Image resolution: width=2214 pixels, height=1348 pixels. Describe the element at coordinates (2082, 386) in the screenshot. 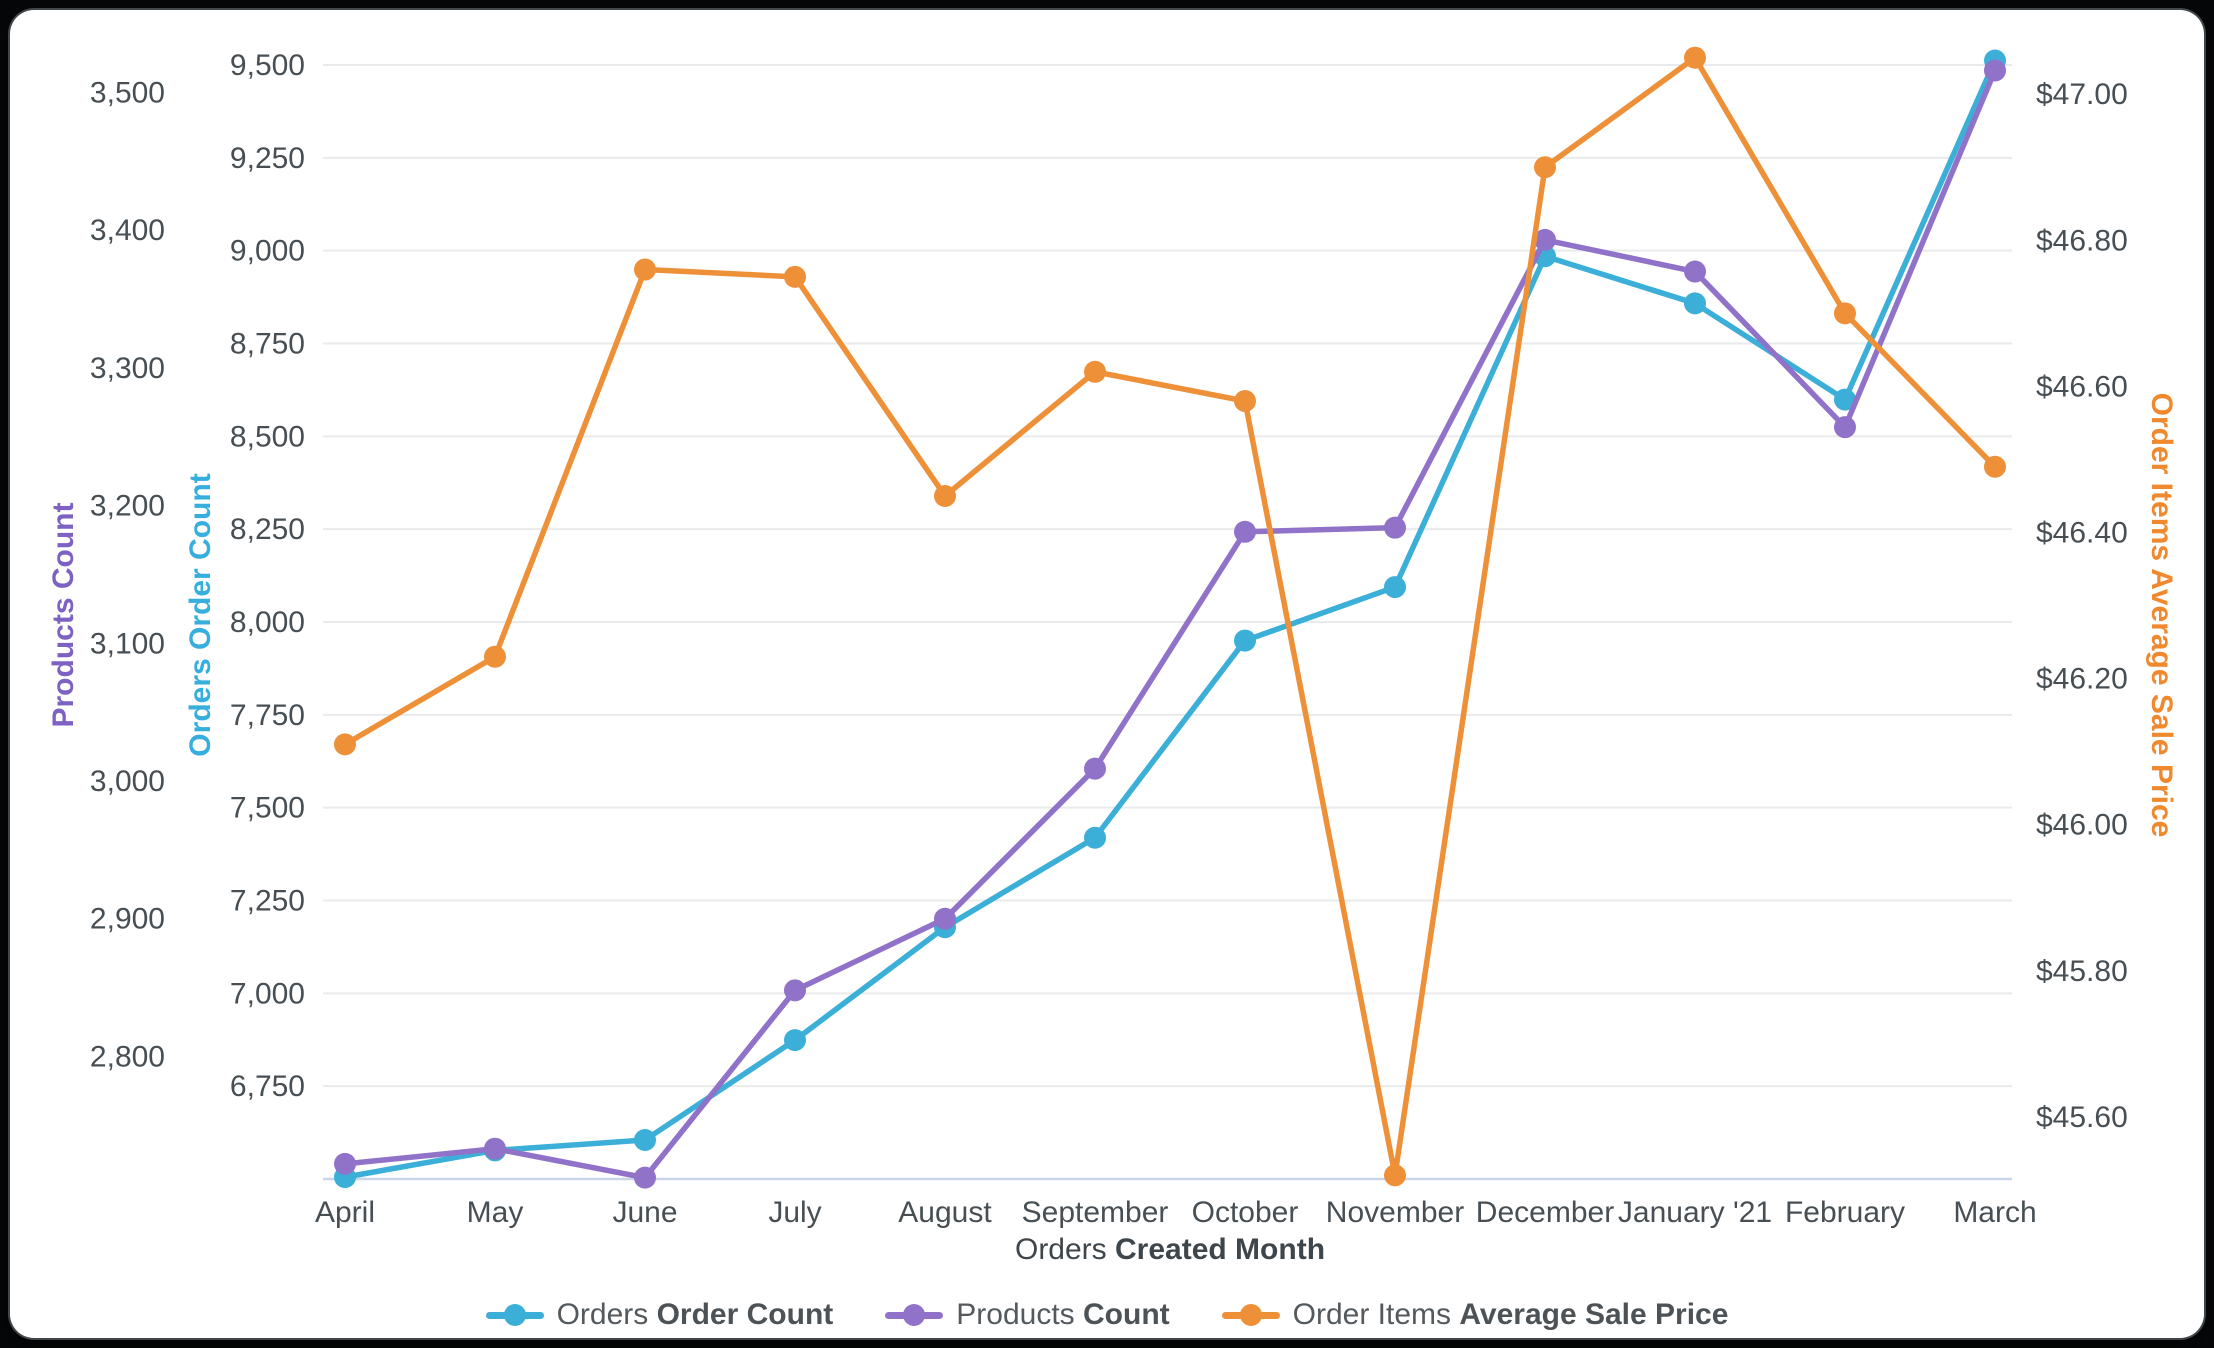

I see `price-tick-label: $46.60` at that location.